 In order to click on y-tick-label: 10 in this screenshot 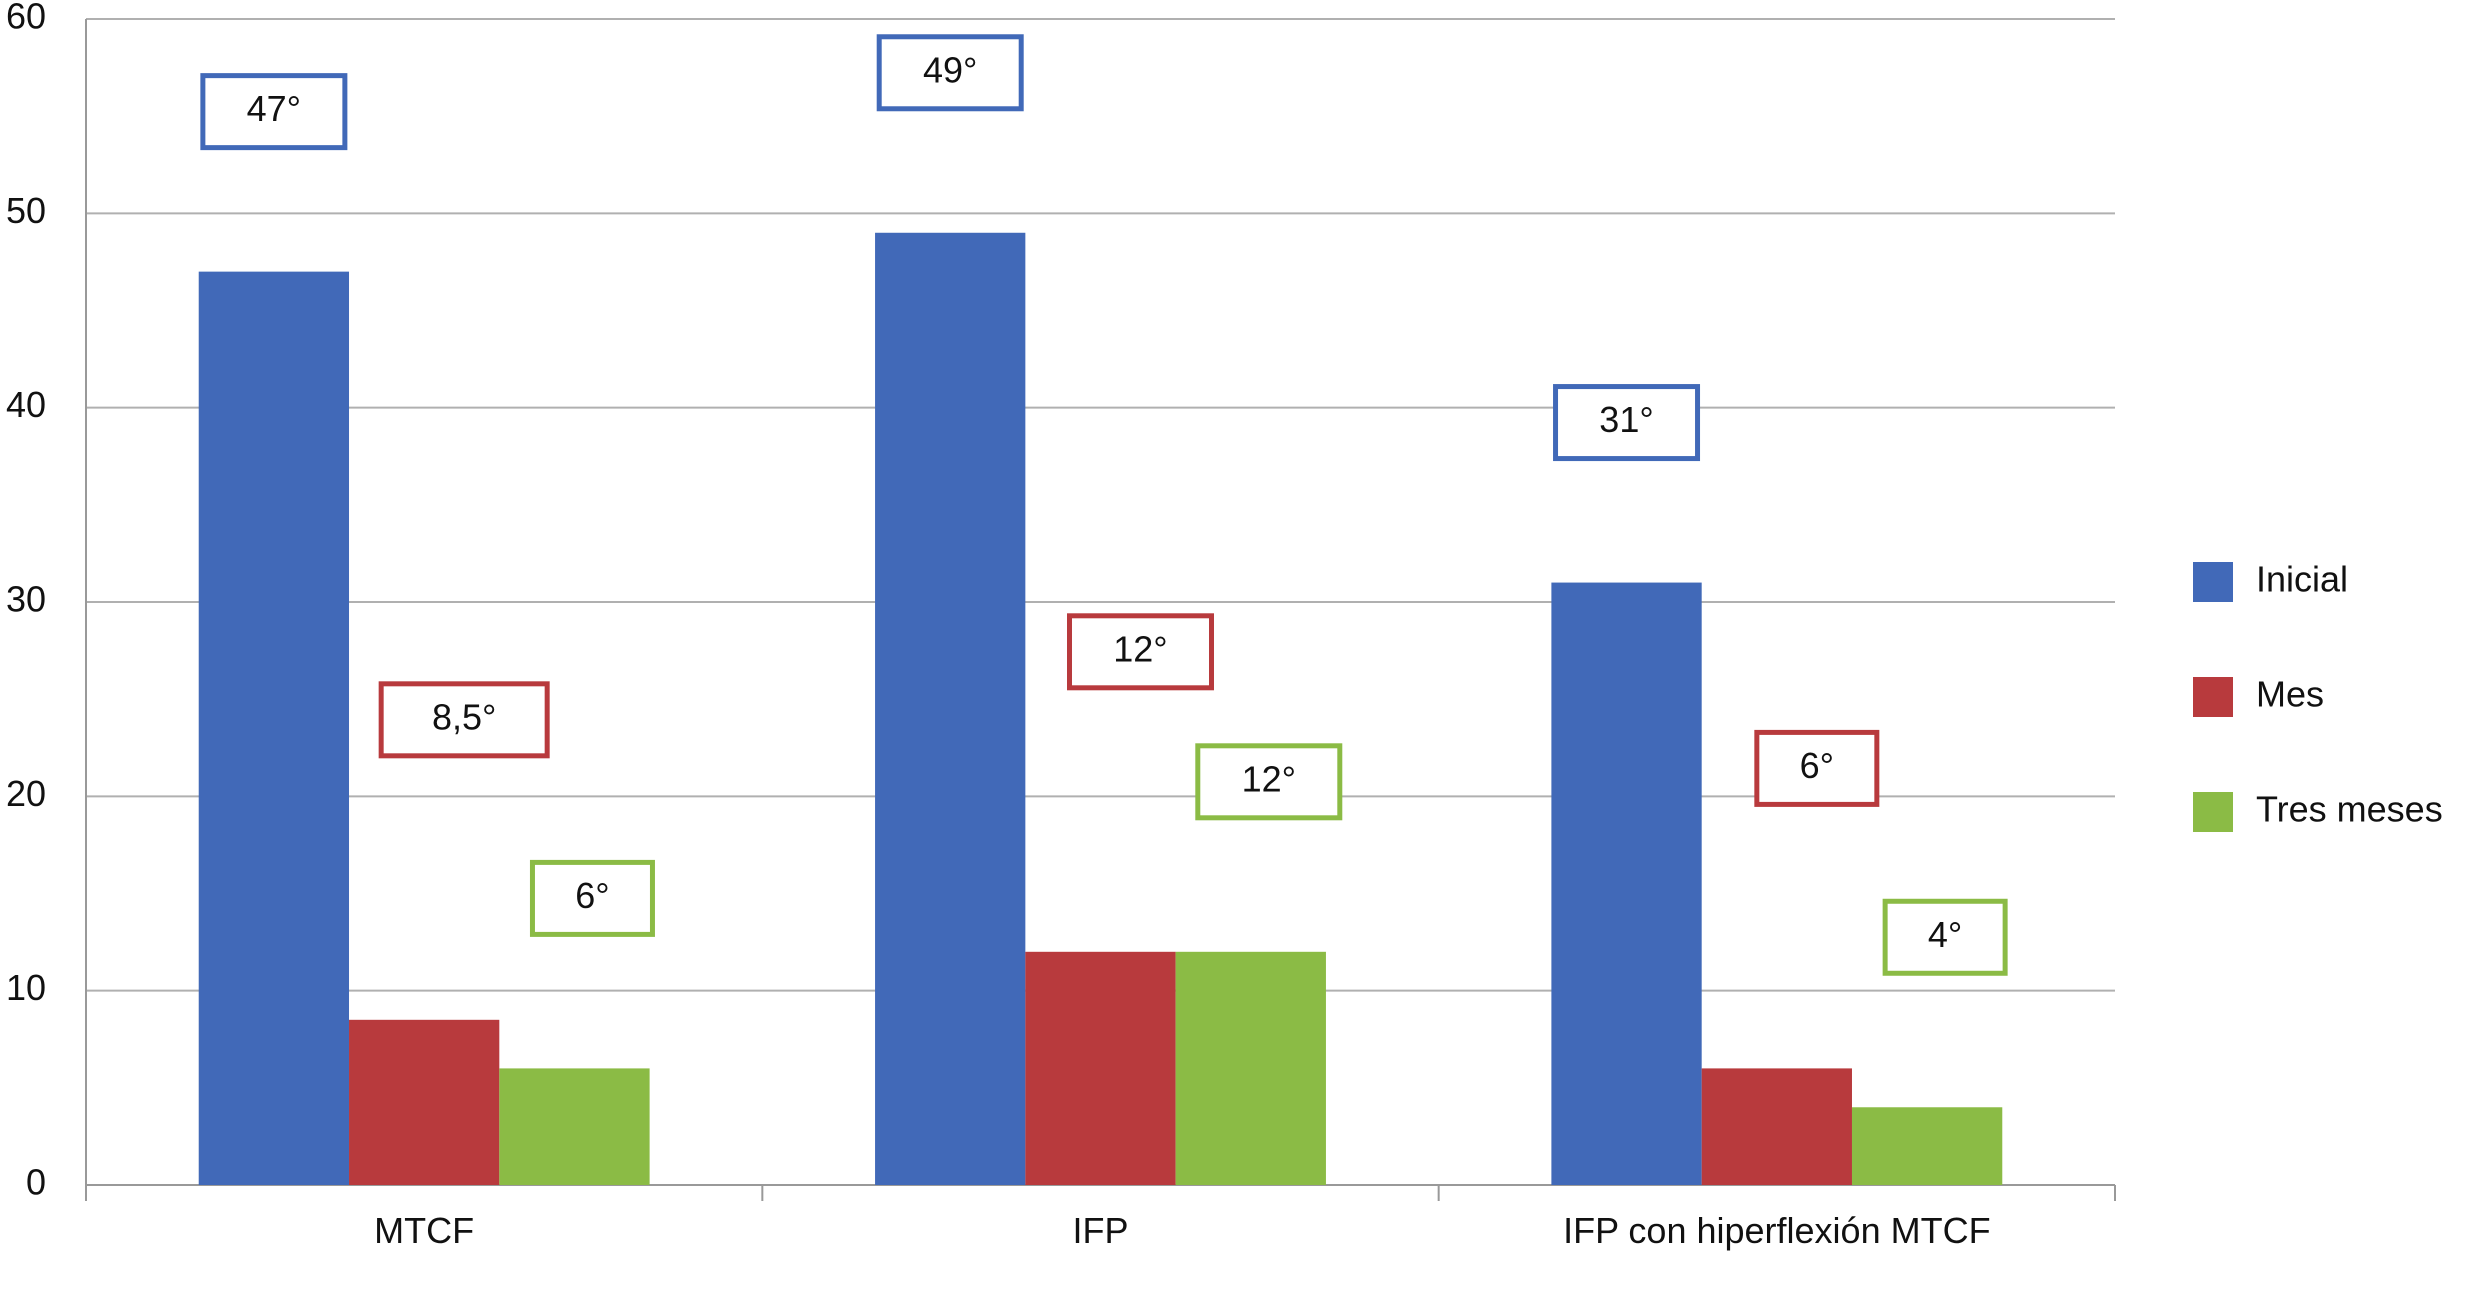, I will do `click(26, 987)`.